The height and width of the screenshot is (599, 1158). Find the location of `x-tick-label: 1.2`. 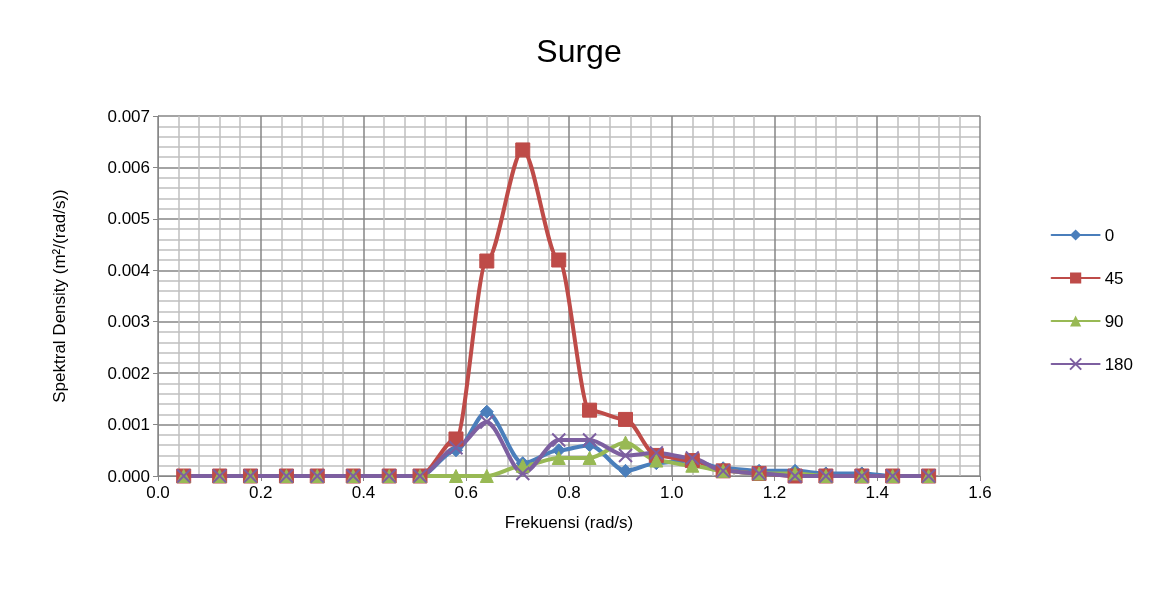

x-tick-label: 1.2 is located at coordinates (774, 492).